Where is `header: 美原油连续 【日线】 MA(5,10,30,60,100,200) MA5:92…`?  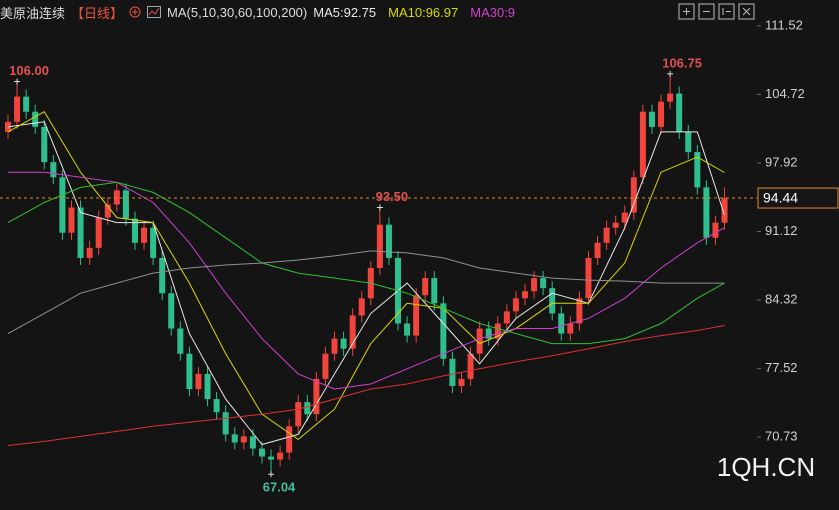
header: 美原油连续 【日线】 MA(5,10,30,60,100,200) MA5:92… is located at coordinates (257, 12).